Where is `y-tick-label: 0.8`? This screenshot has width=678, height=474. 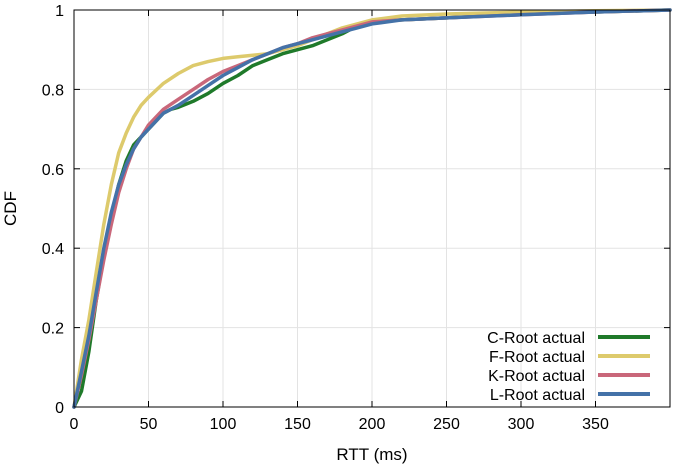 y-tick-label: 0.8 is located at coordinates (53, 90).